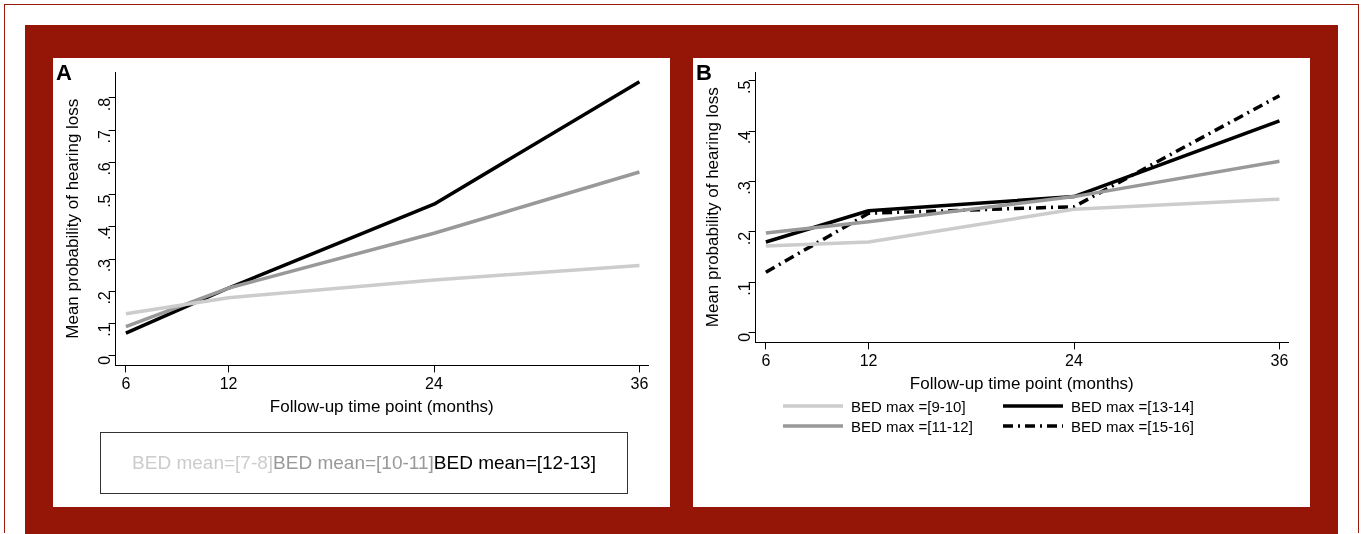 This screenshot has width=1363, height=534. Describe the element at coordinates (1132, 406) in the screenshot. I see `legend-label: BED max =[13-14]` at that location.